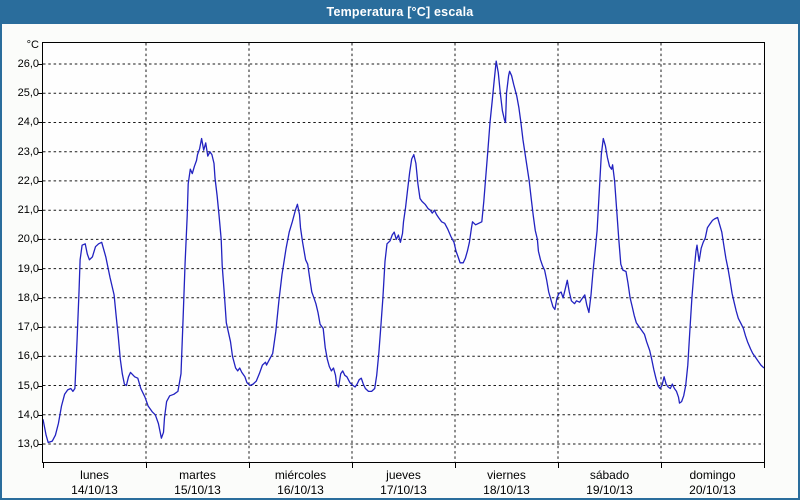 Image resolution: width=800 pixels, height=500 pixels. Describe the element at coordinates (94, 475) in the screenshot. I see `x-axis-day-label: lunes` at that location.